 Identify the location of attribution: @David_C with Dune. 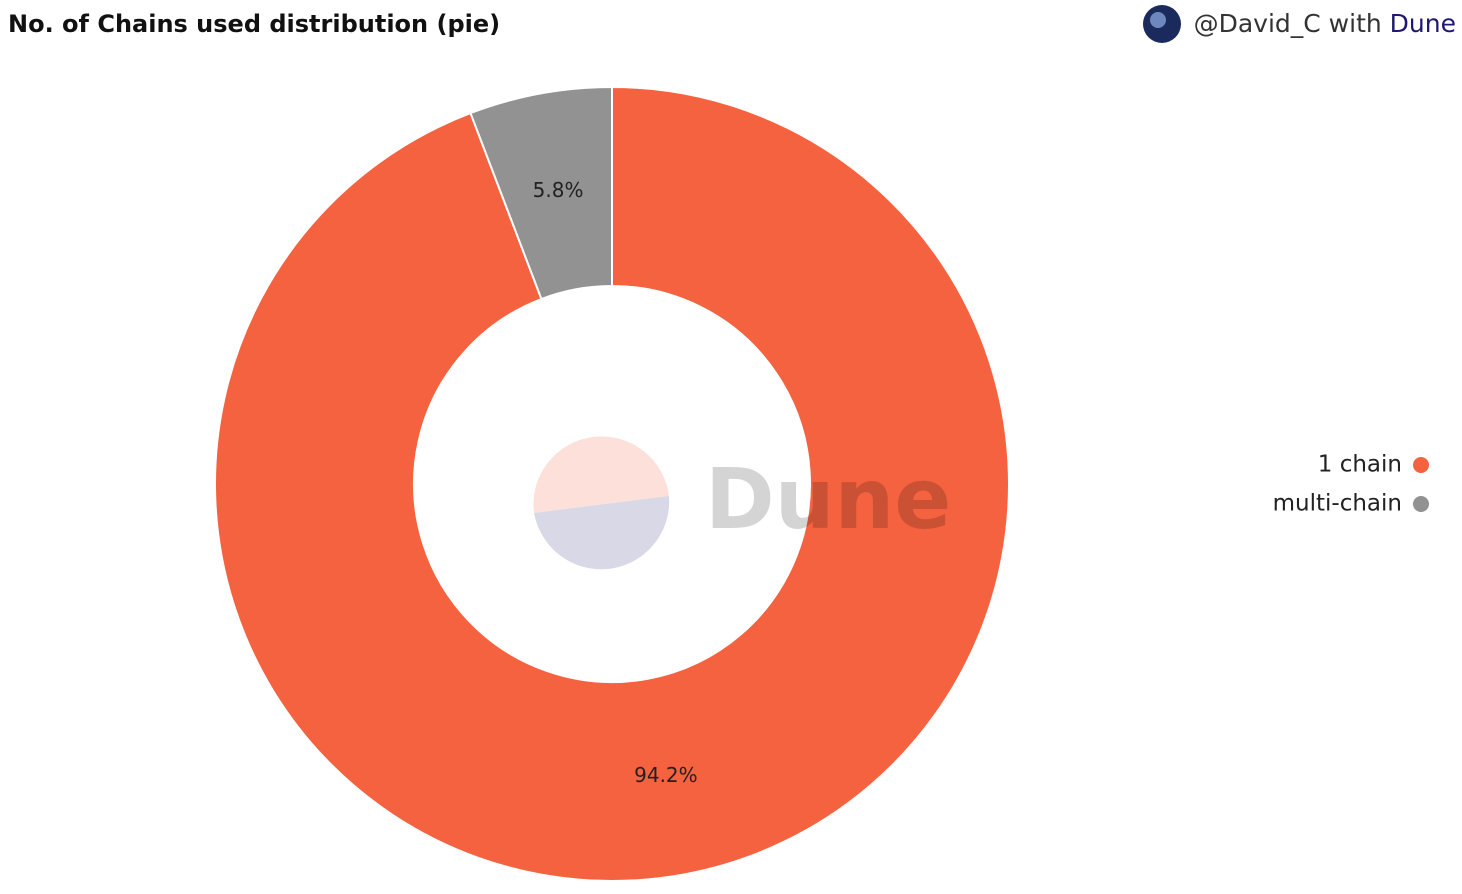
(1325, 23).